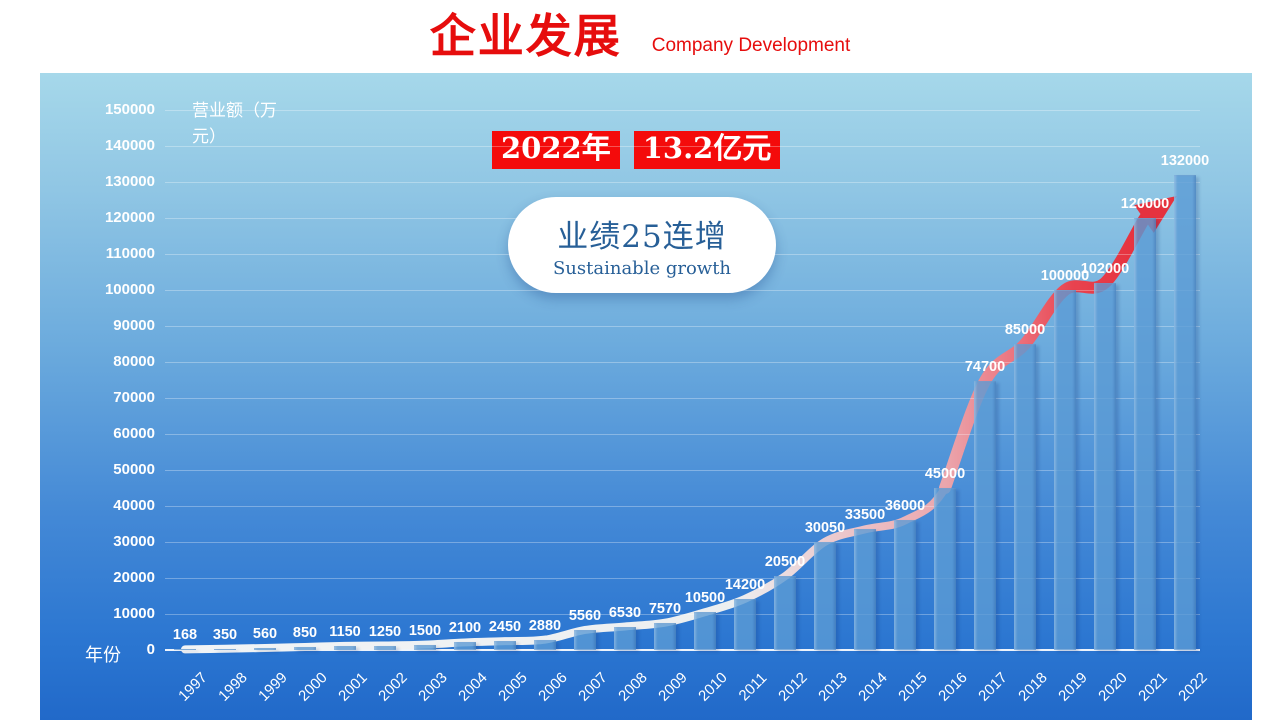  I want to click on y-axis-tick: 70000, so click(134, 397).